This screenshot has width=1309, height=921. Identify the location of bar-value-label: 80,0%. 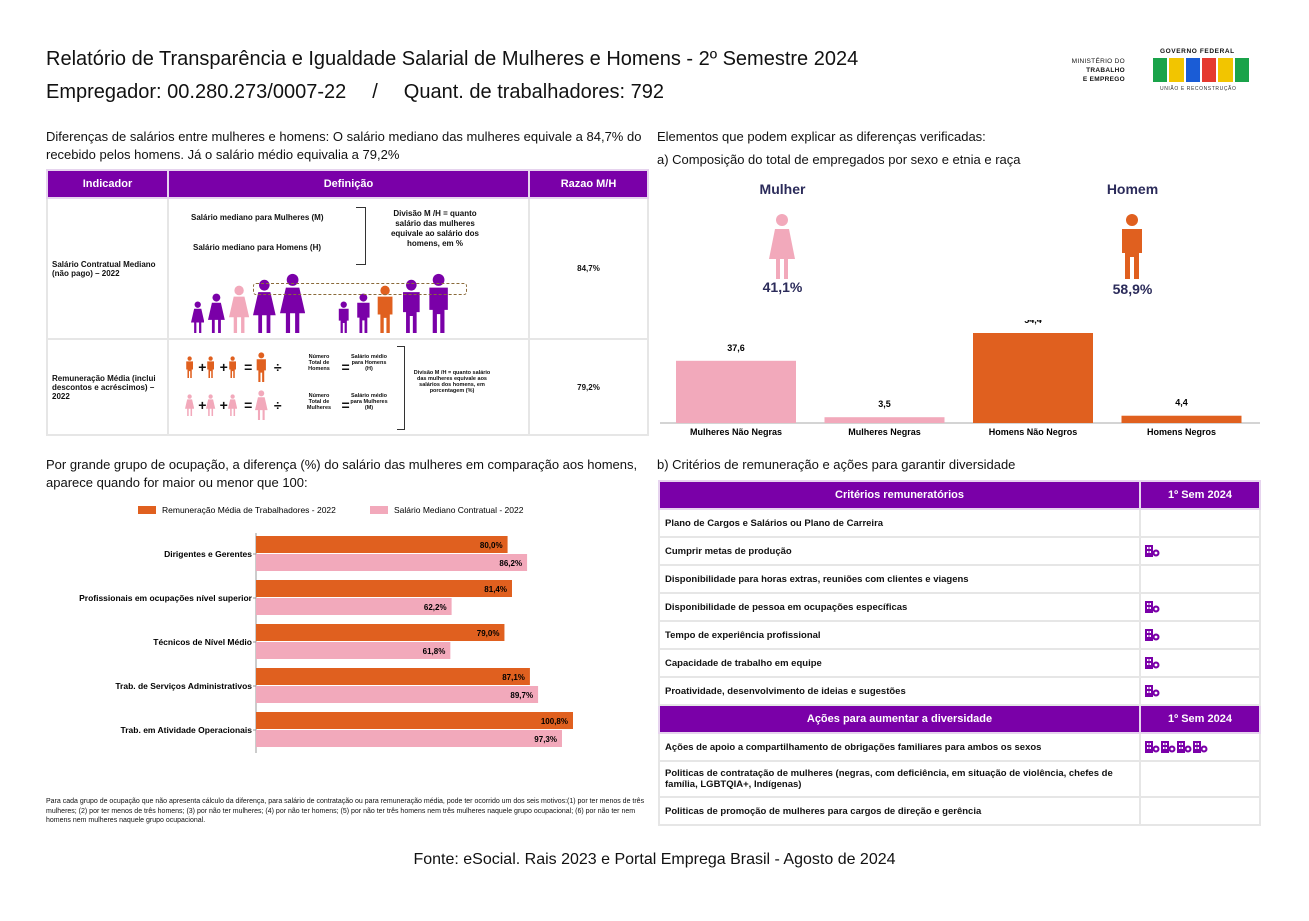
(491, 545).